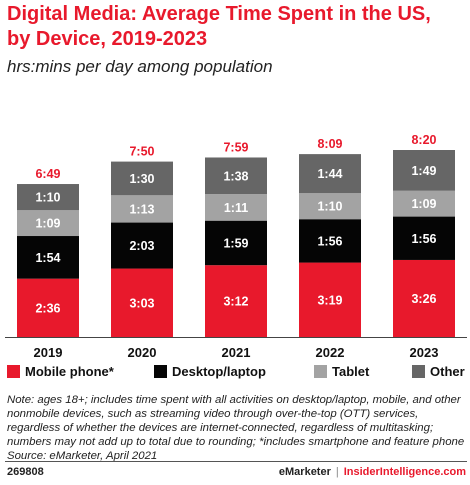 The width and height of the screenshot is (470, 485). What do you see at coordinates (236, 352) in the screenshot?
I see `x-tick-label-2021: 2021` at bounding box center [236, 352].